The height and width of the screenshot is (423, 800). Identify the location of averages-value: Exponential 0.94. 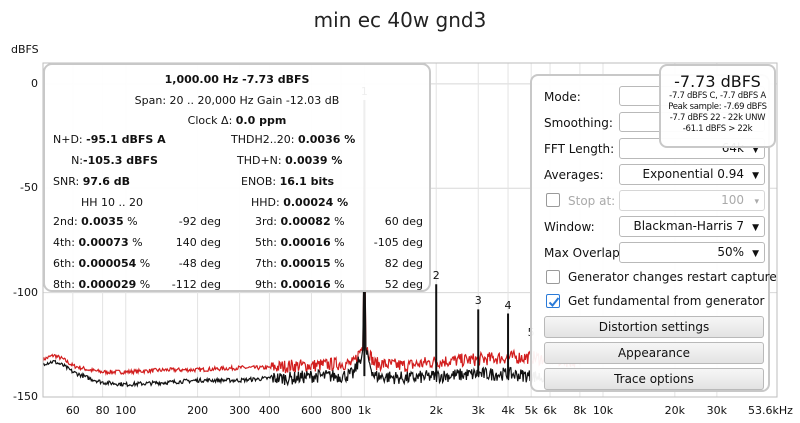
(693, 174).